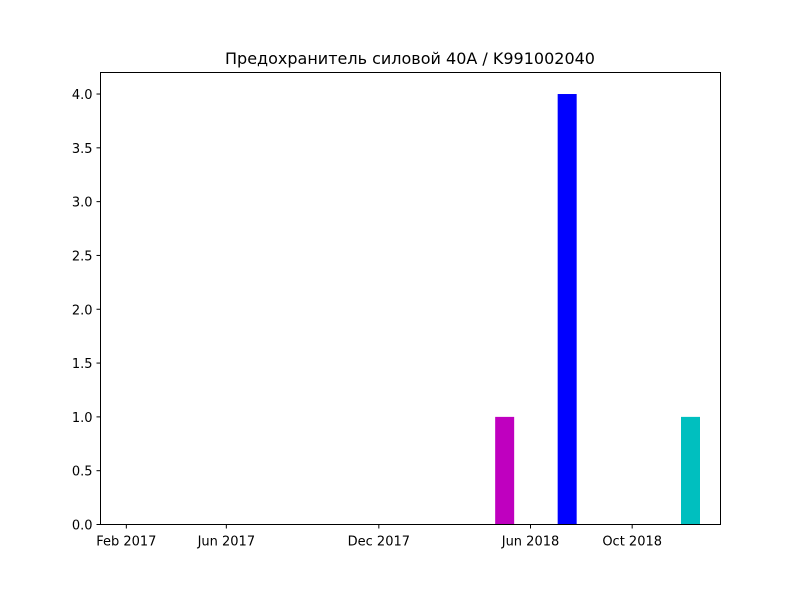 The image size is (800, 600). What do you see at coordinates (82, 149) in the screenshot?
I see `y-tick-label: 3.5` at bounding box center [82, 149].